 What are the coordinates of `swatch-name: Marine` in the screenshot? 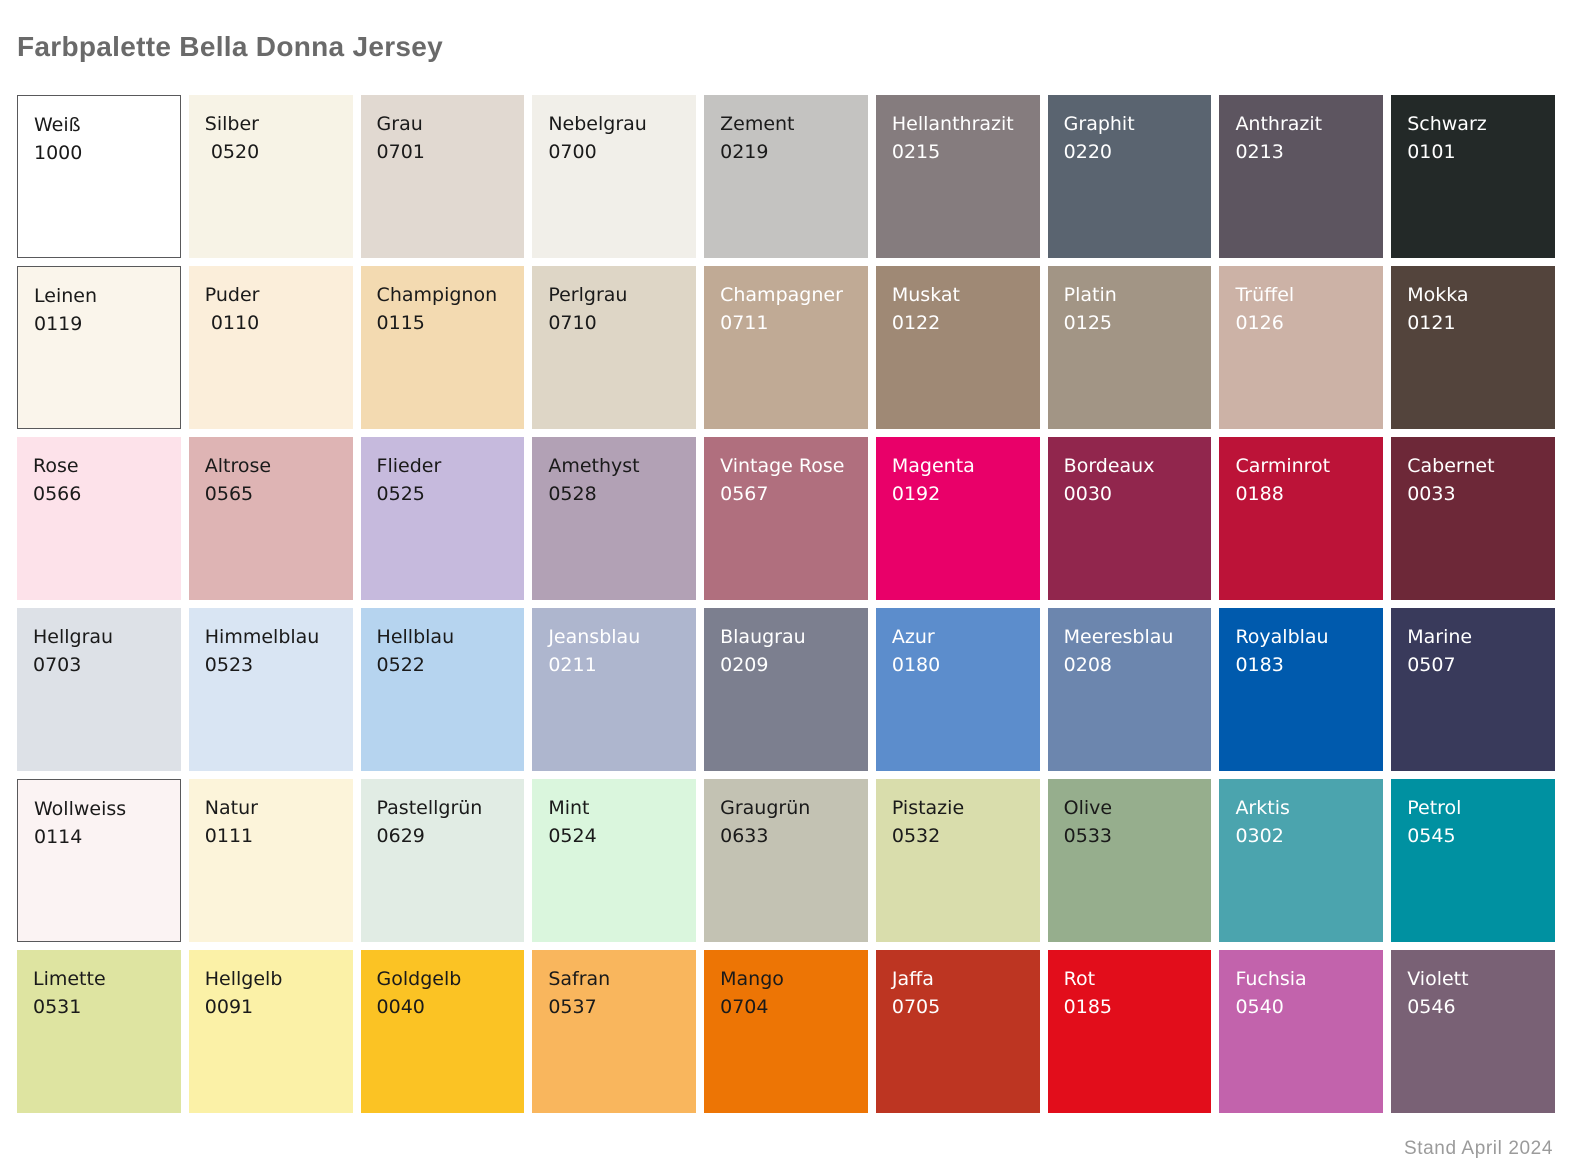 It's located at (1440, 637).